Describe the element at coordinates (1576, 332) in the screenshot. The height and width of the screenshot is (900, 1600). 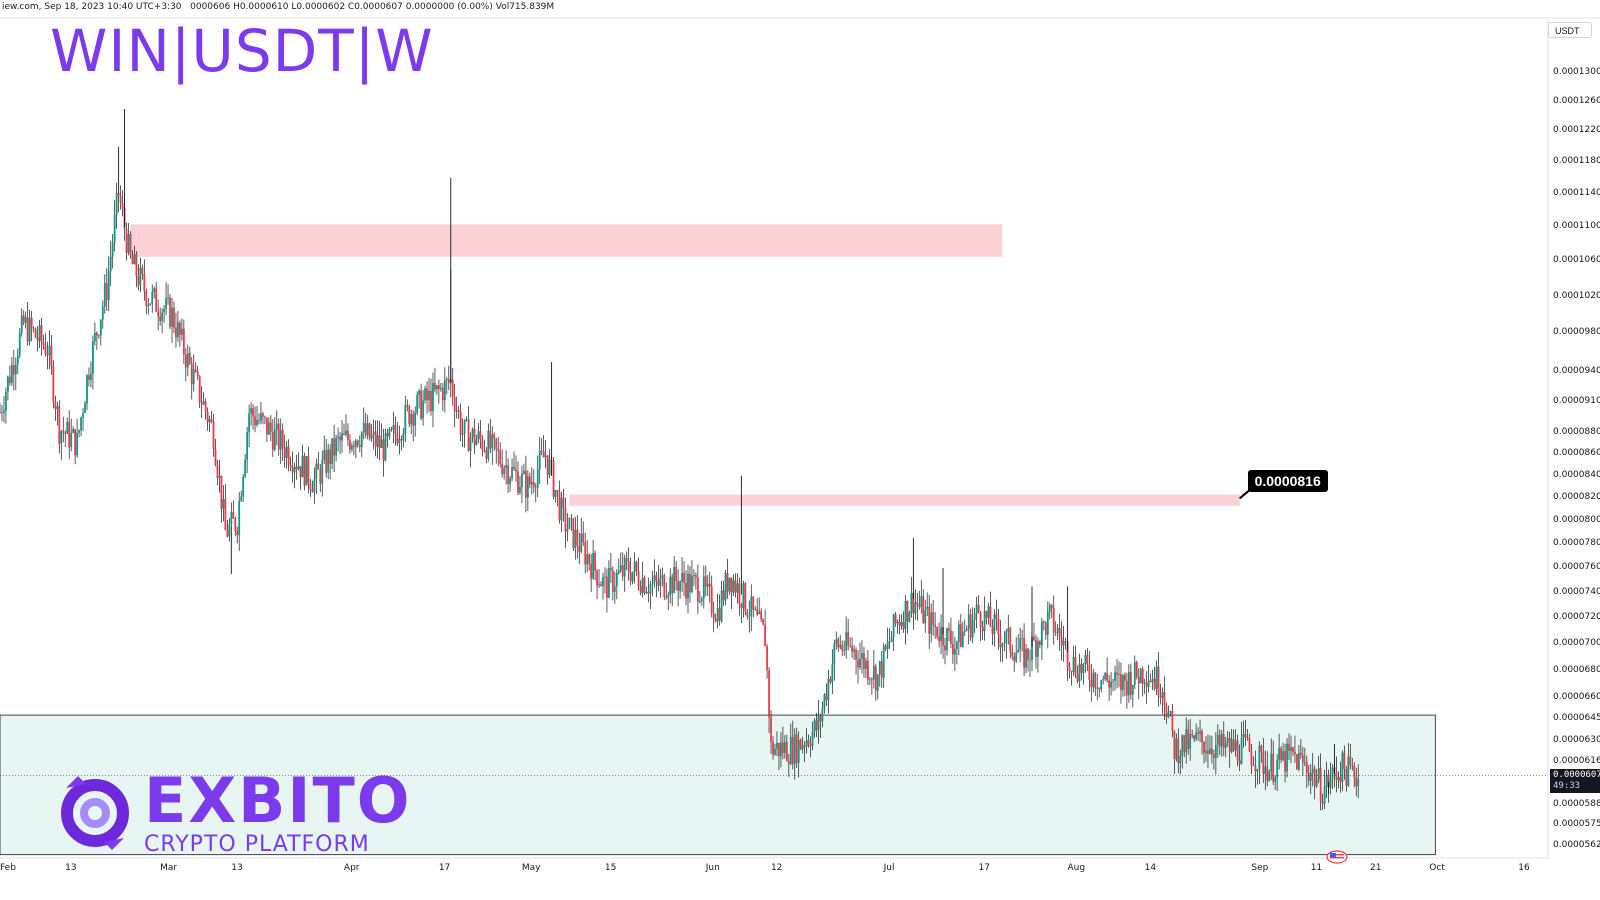
I see `price-tick-label: 0.0000980` at that location.